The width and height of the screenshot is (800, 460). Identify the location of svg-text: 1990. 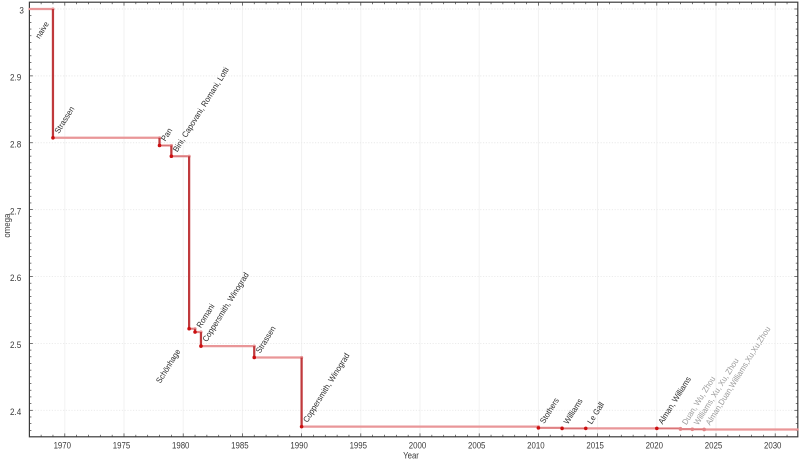
(299, 445).